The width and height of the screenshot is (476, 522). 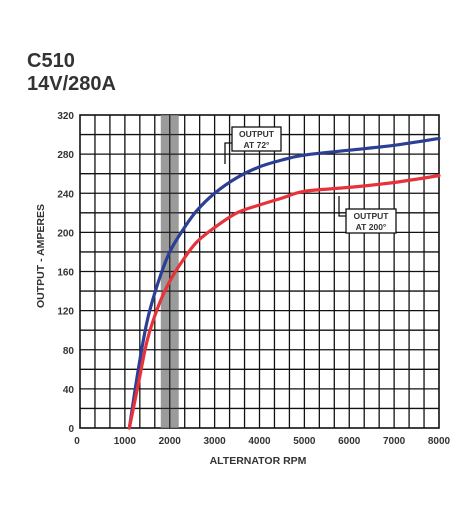 I want to click on y-tick-label: 160, so click(x=65, y=273).